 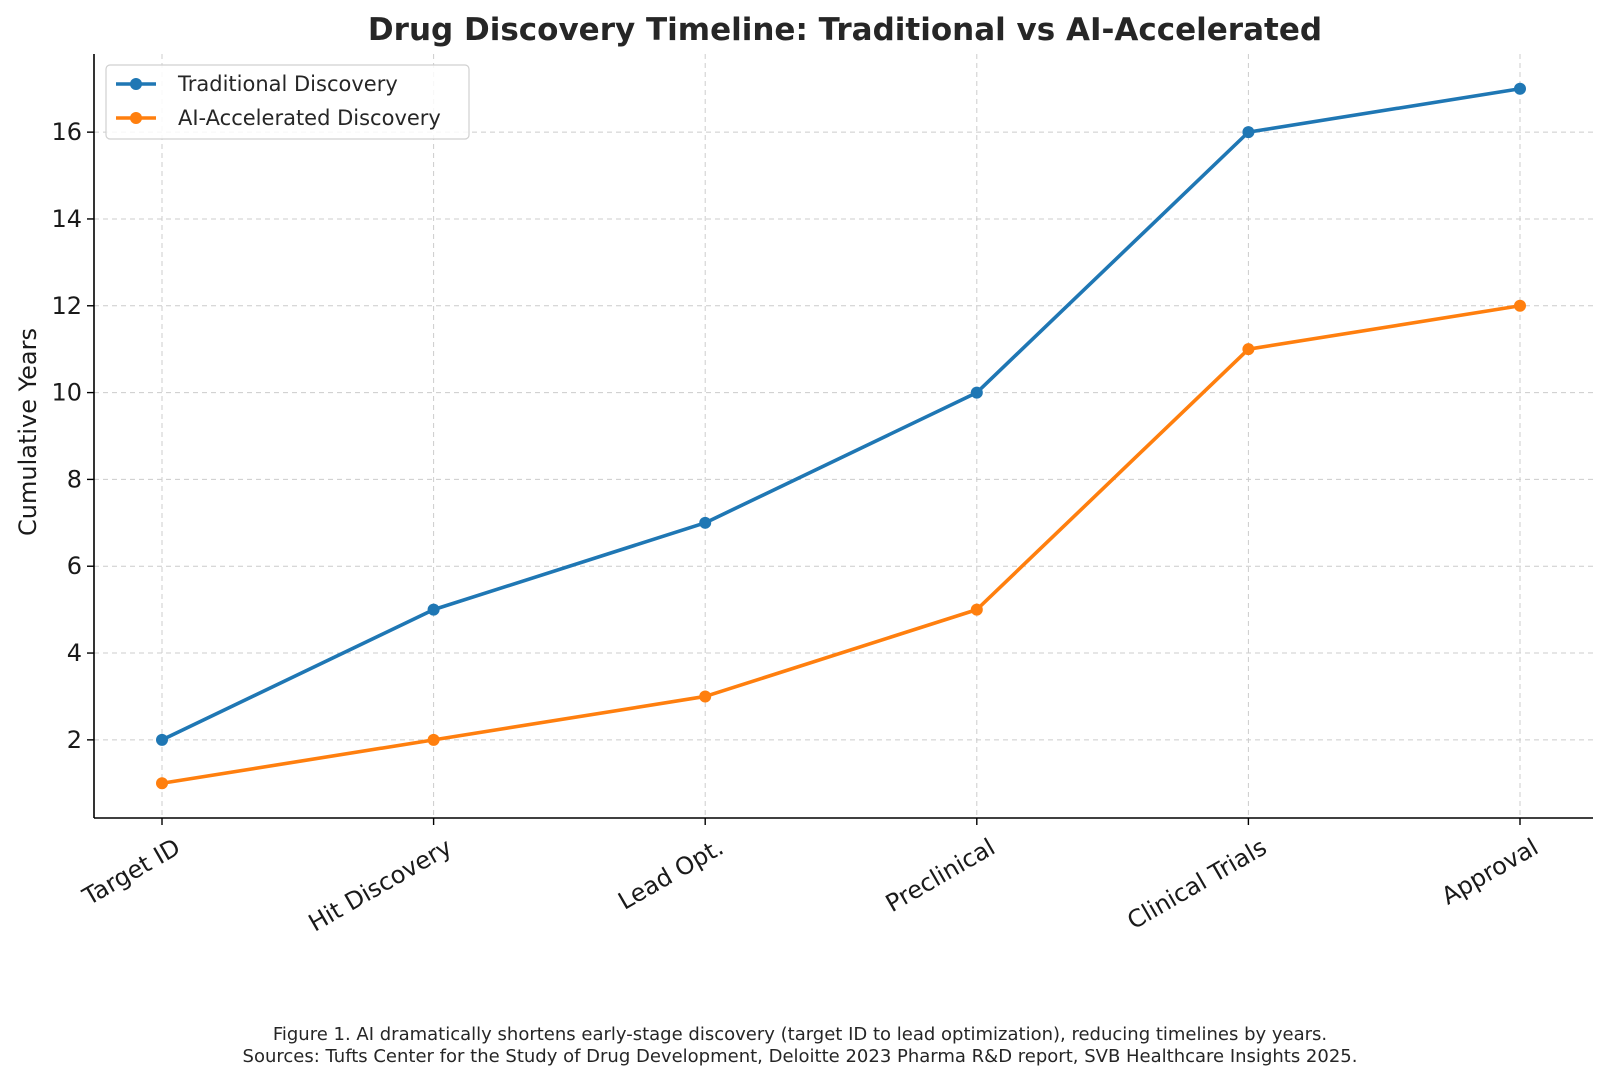 What do you see at coordinates (28, 432) in the screenshot?
I see `y-axis-label: Cumulative Years` at bounding box center [28, 432].